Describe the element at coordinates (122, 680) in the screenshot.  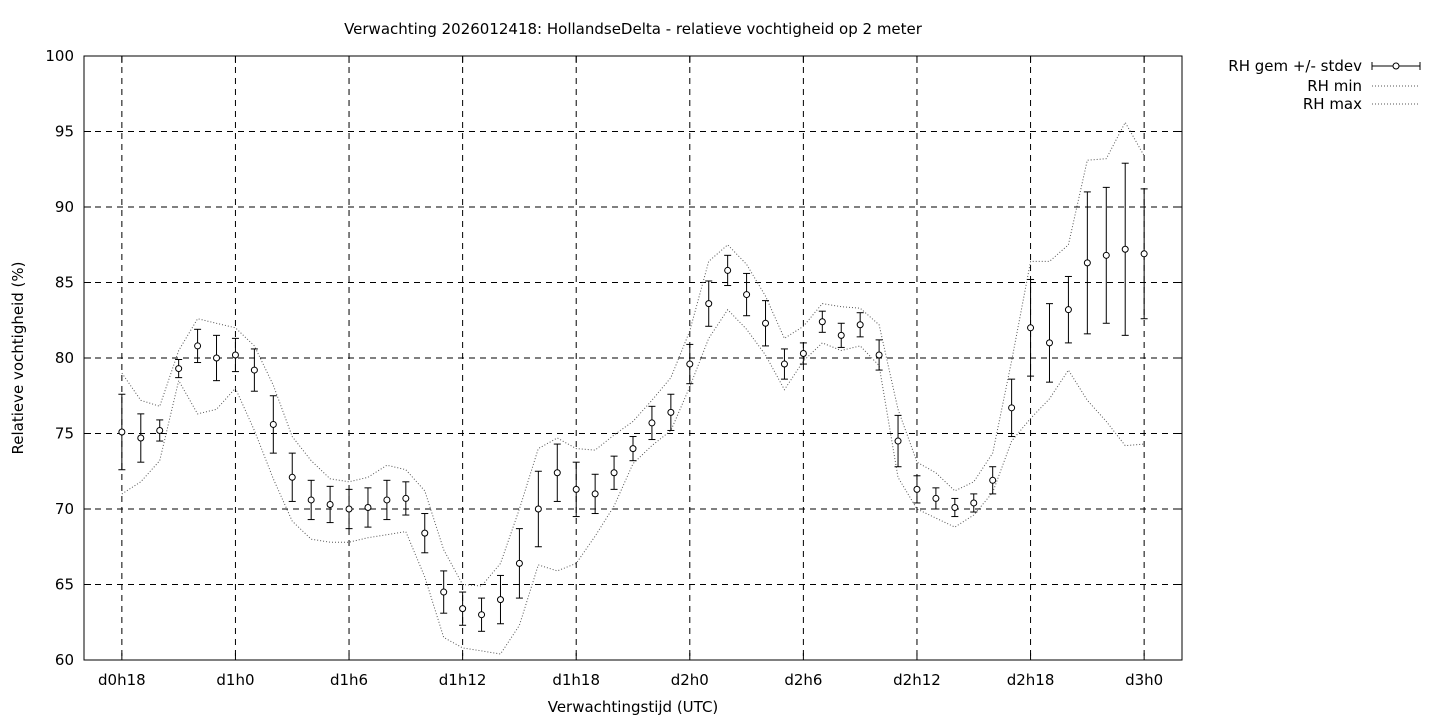
I see `x-tick-label: d0h18` at that location.